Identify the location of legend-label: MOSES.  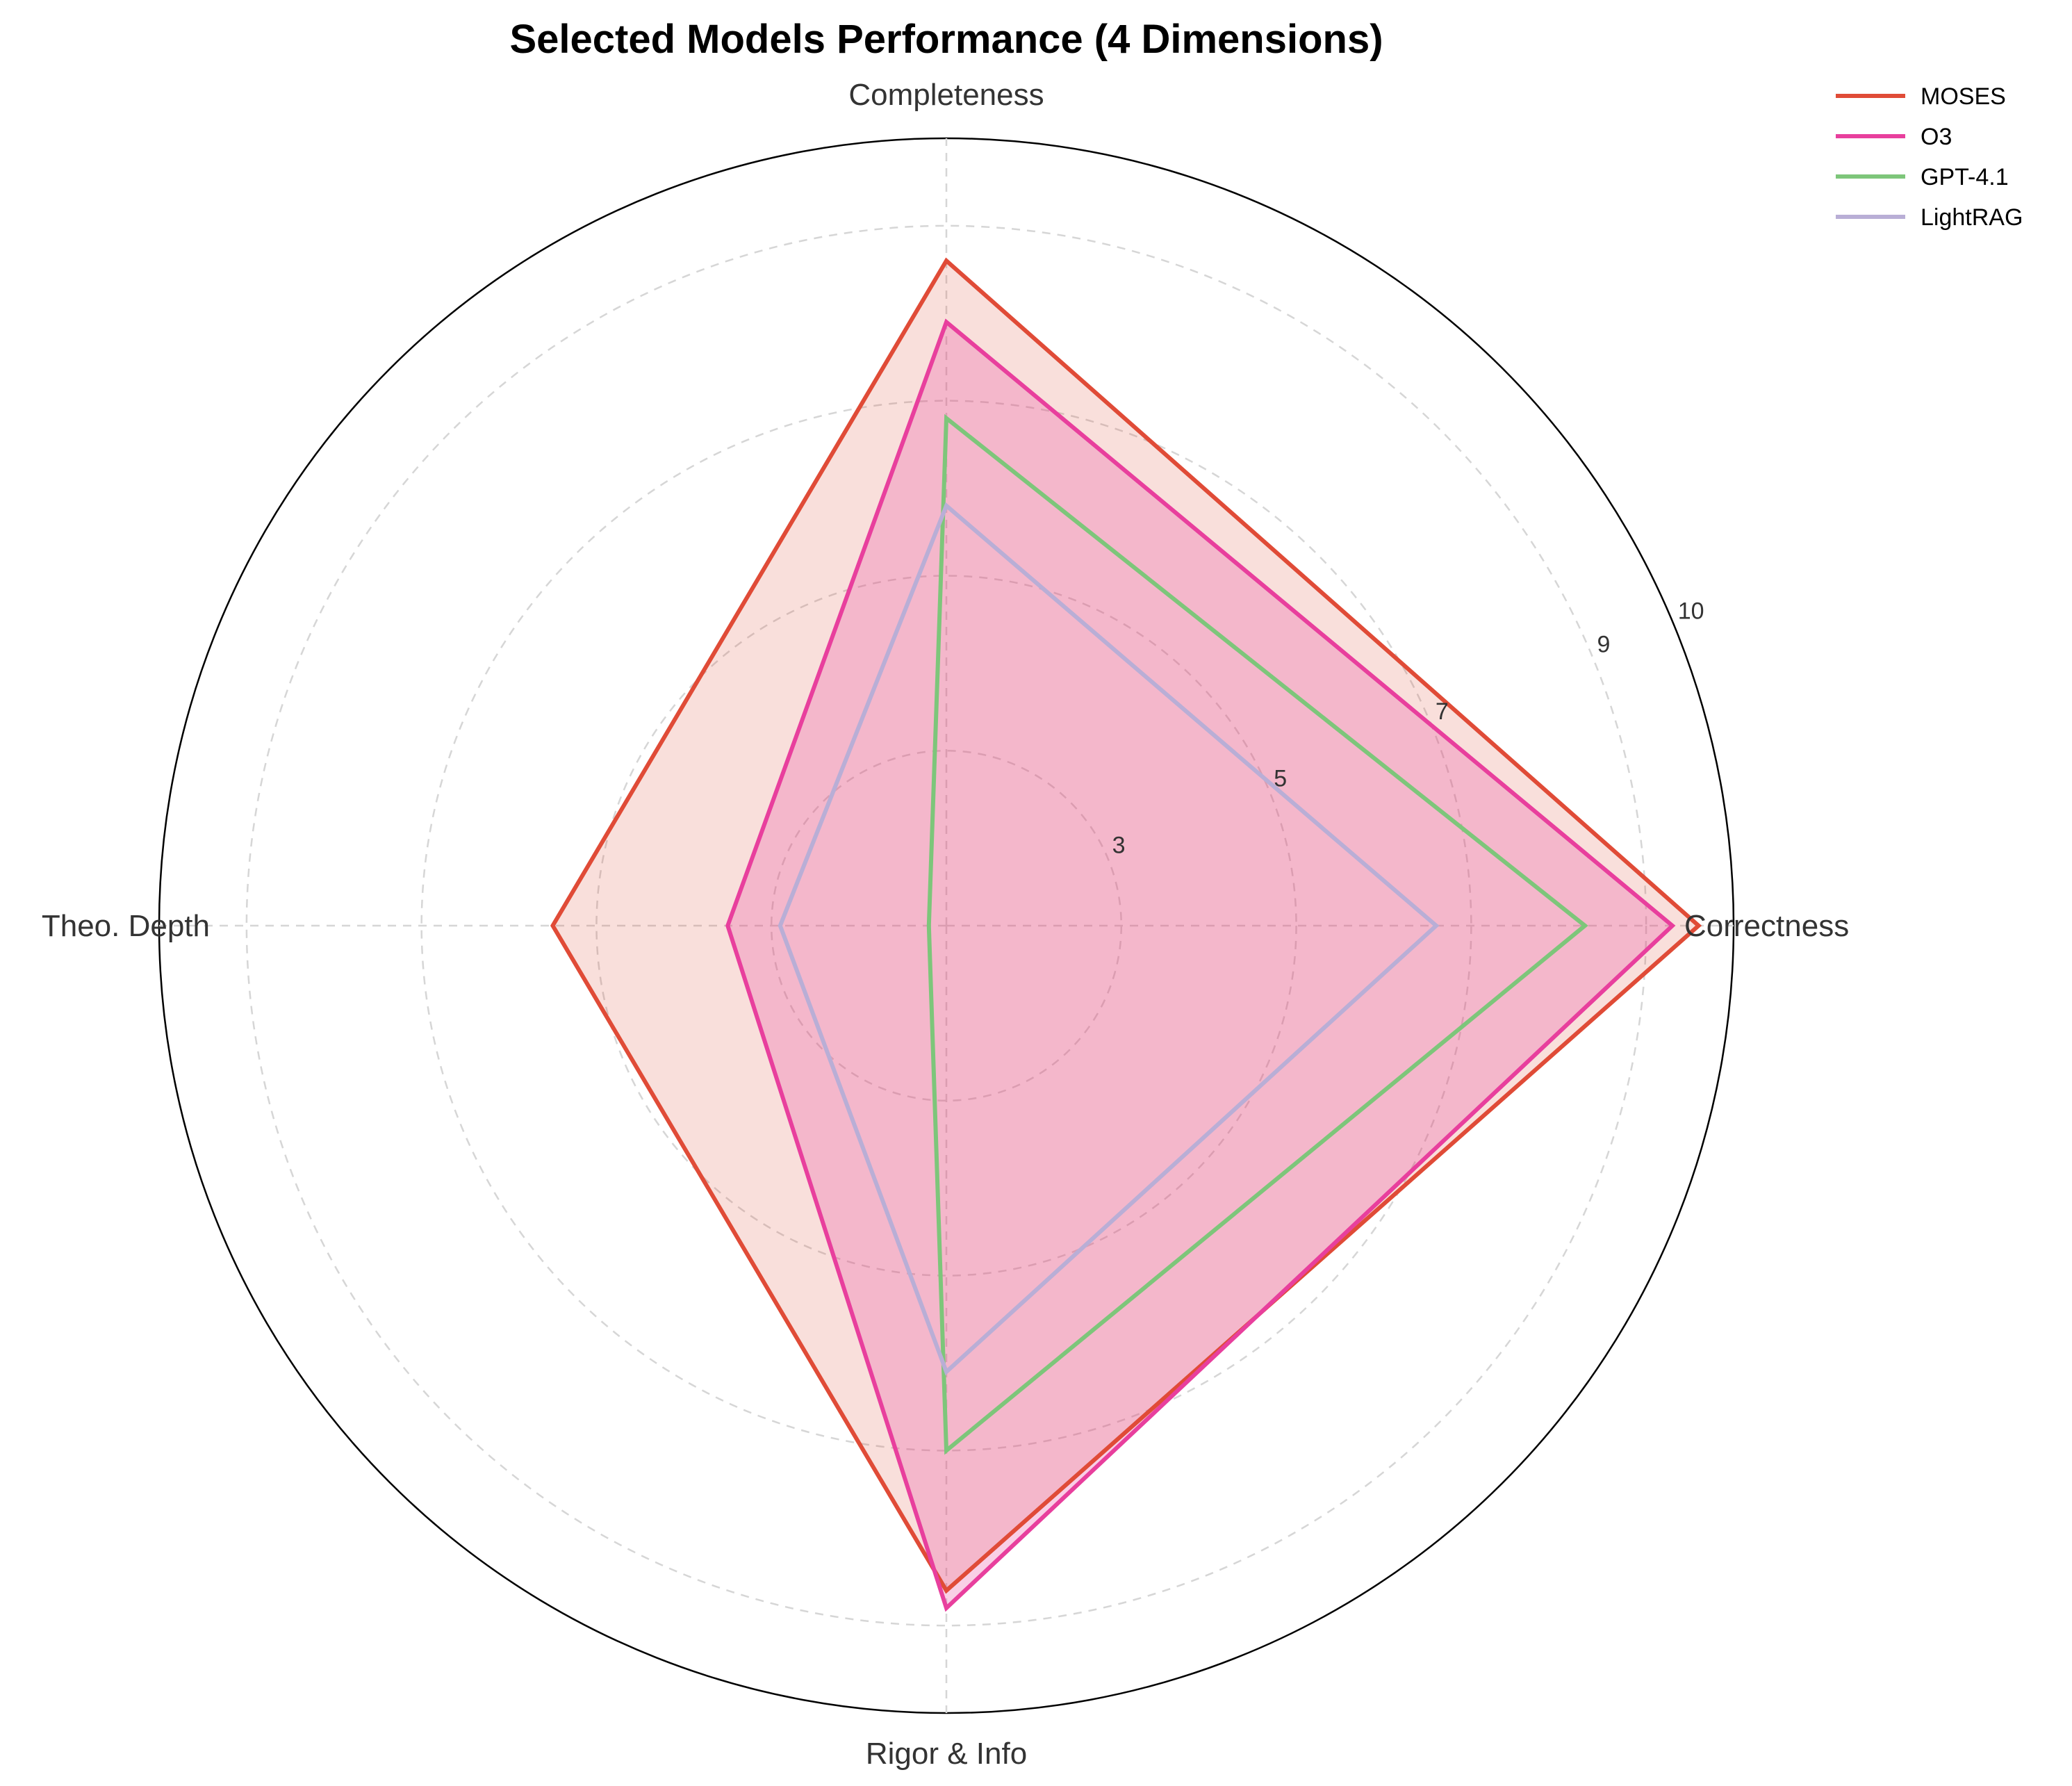
(1963, 96).